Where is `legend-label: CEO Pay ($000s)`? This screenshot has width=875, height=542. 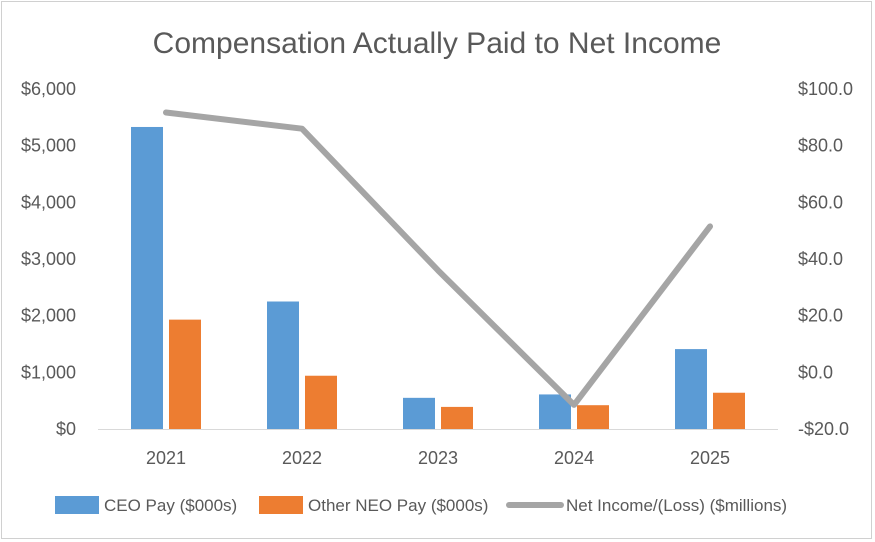
legend-label: CEO Pay ($000s) is located at coordinates (170, 505).